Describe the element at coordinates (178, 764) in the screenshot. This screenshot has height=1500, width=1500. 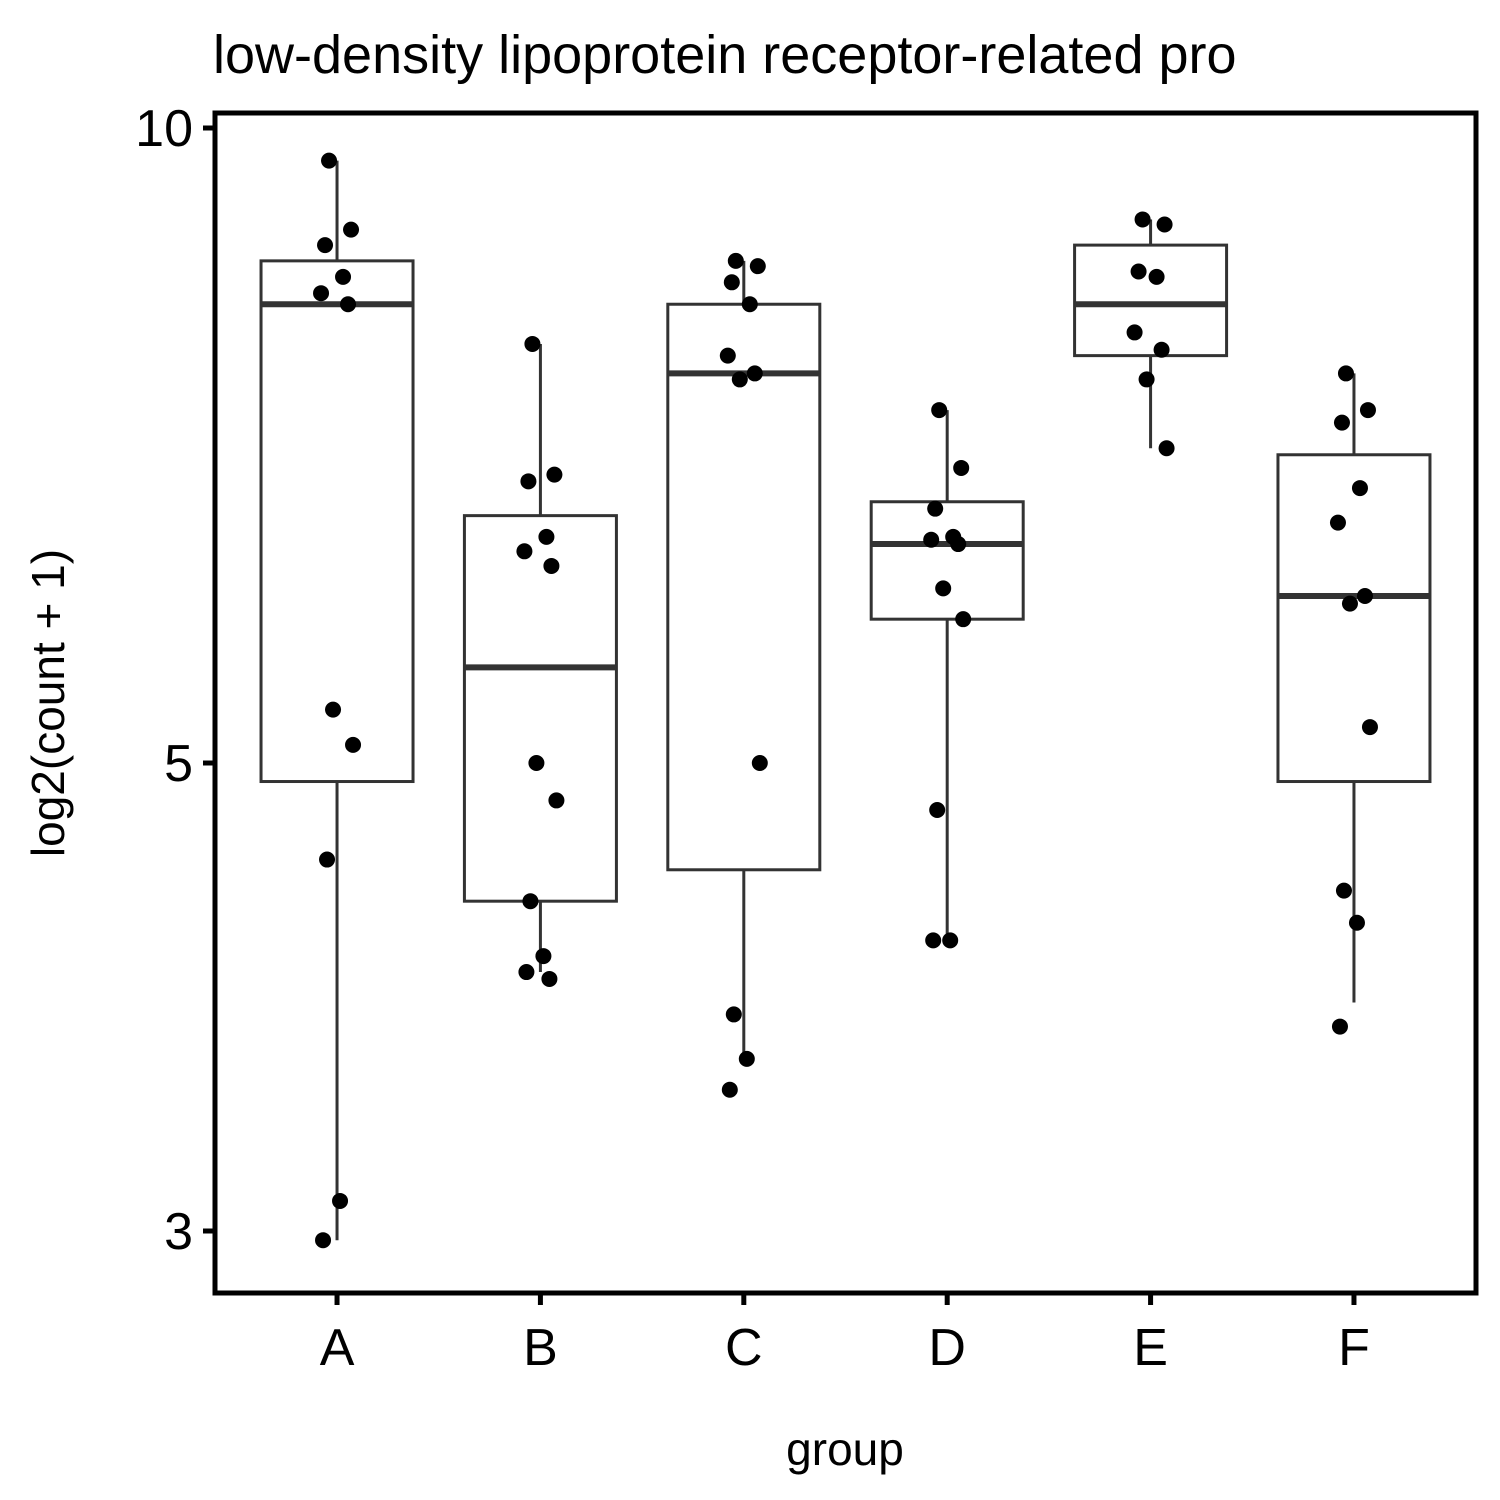
I see `y-tick-label: 5` at that location.